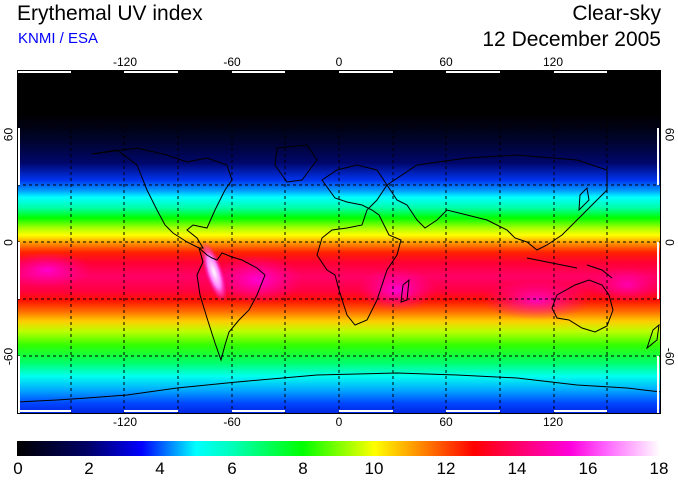 This screenshot has width=678, height=480. What do you see at coordinates (669, 134) in the screenshot?
I see `lat-label-right: 60` at bounding box center [669, 134].